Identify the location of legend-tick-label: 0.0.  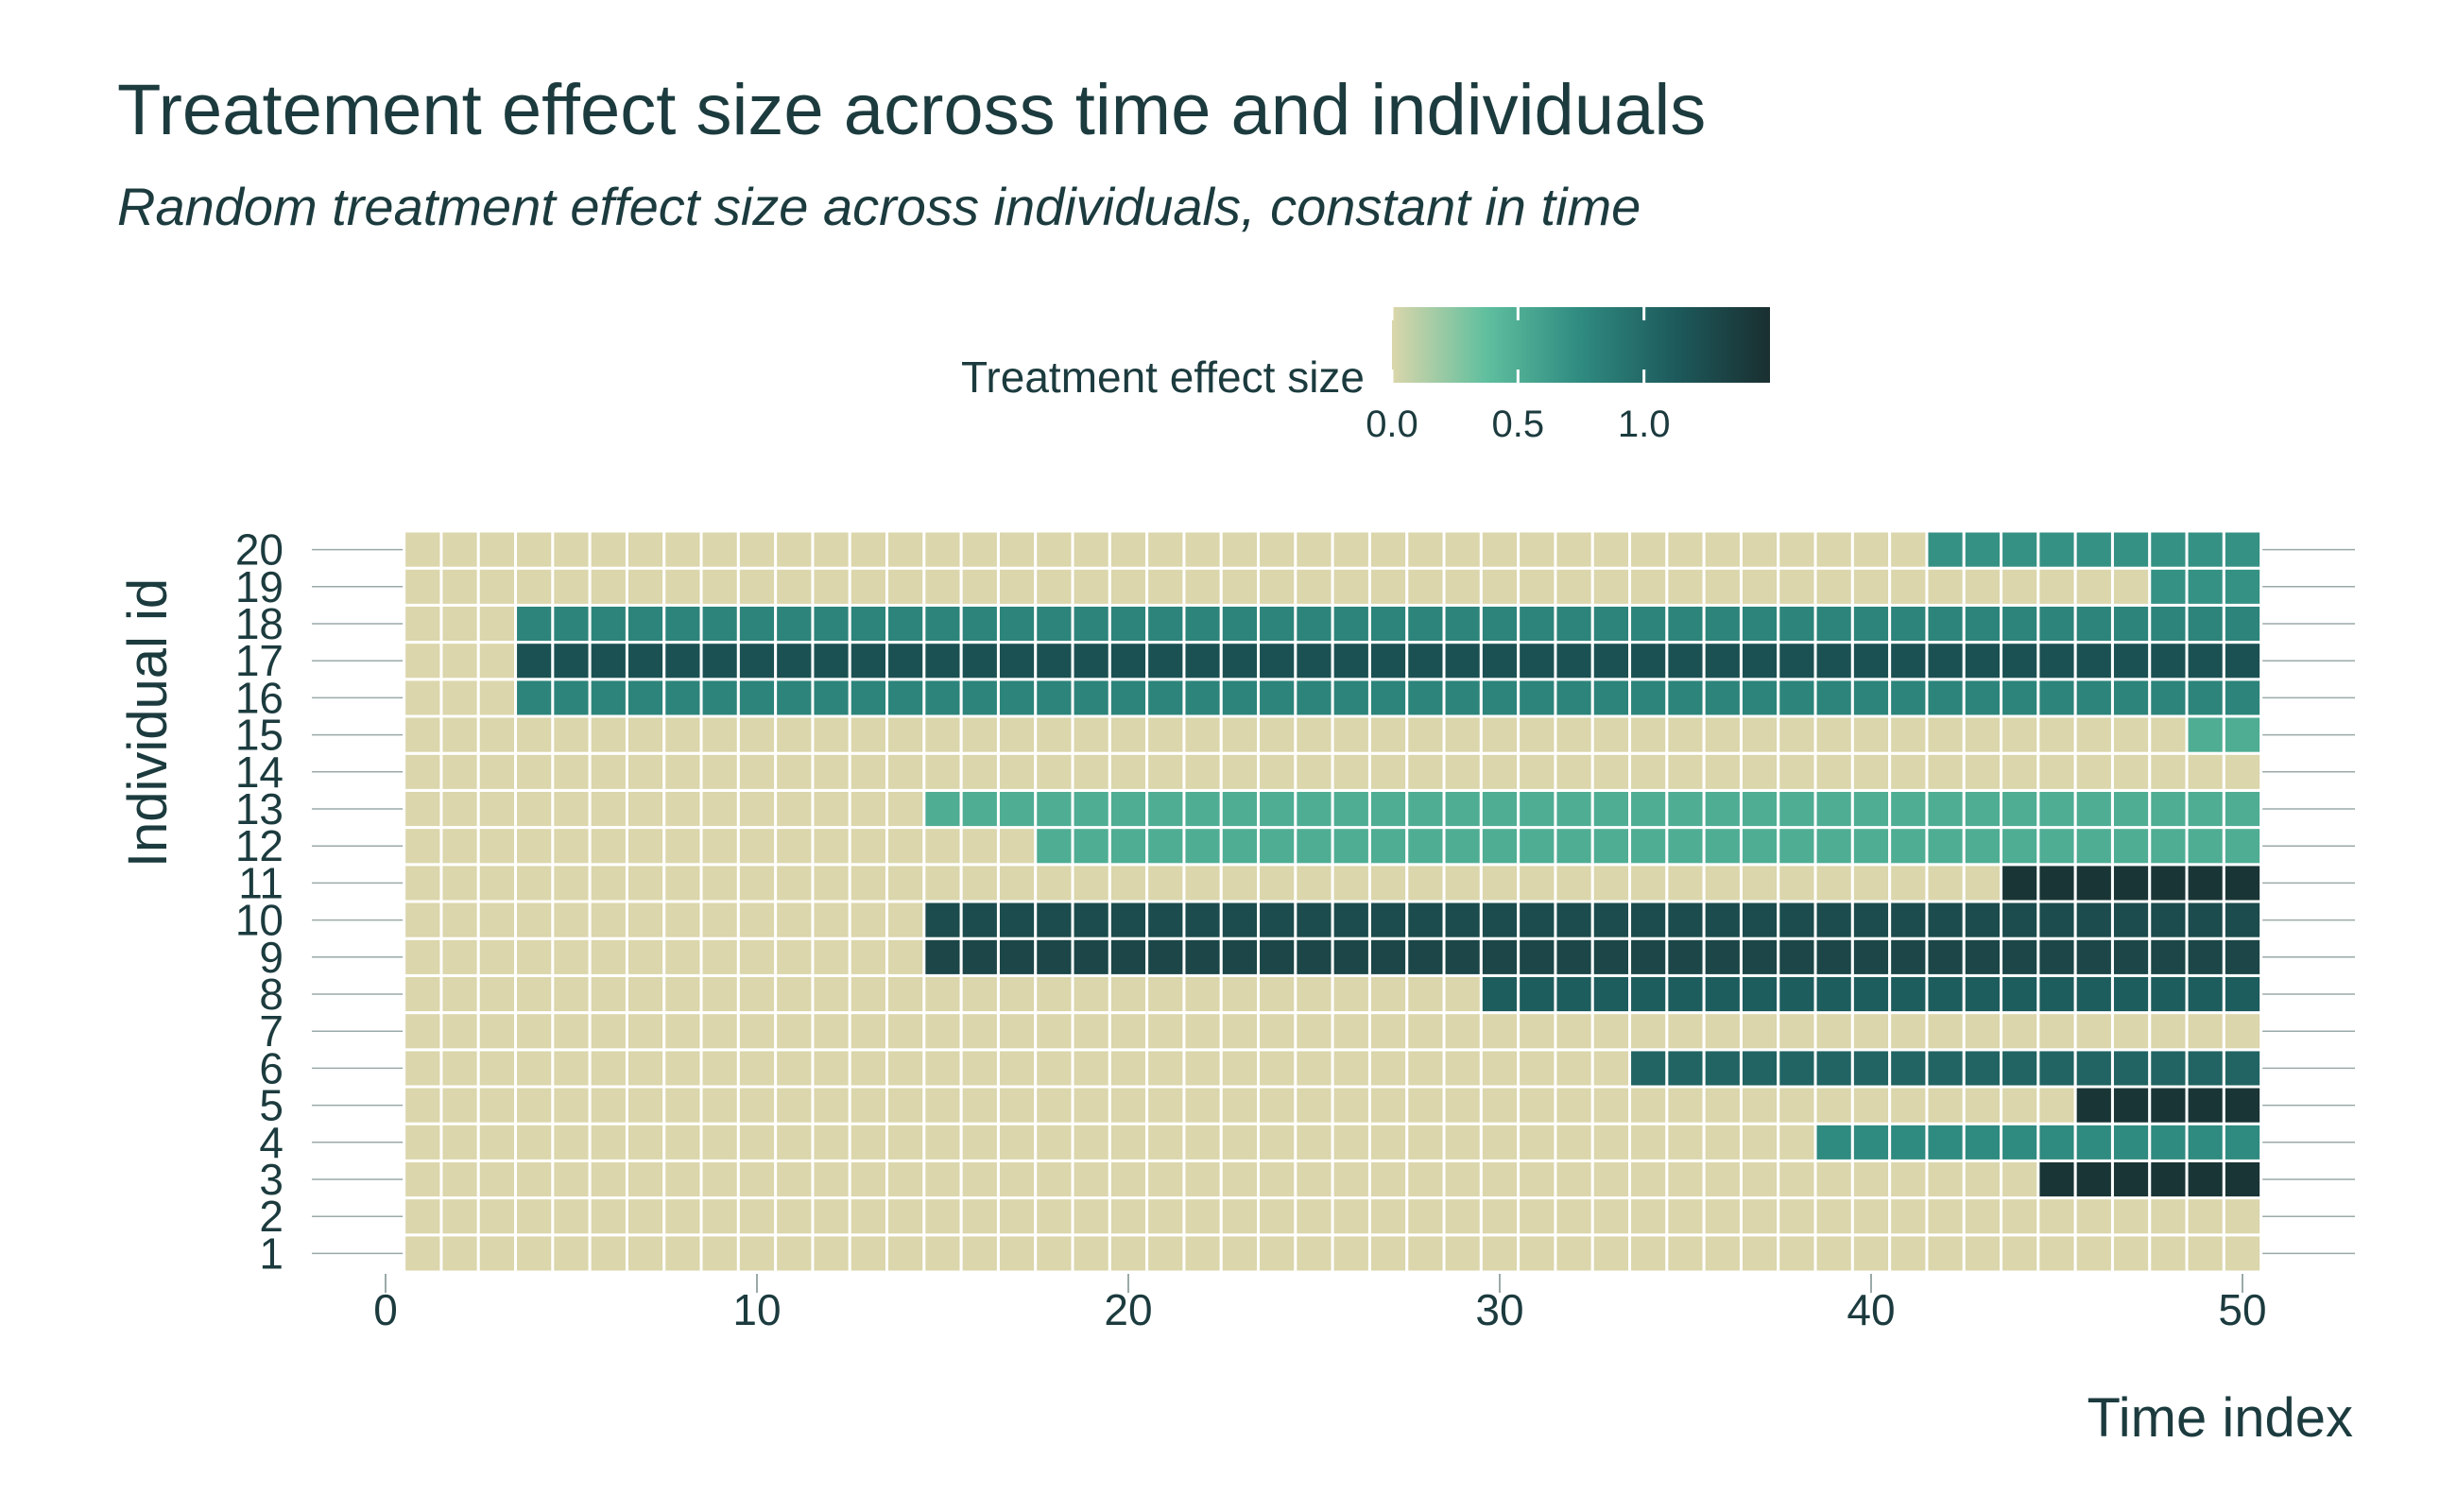
(1392, 424).